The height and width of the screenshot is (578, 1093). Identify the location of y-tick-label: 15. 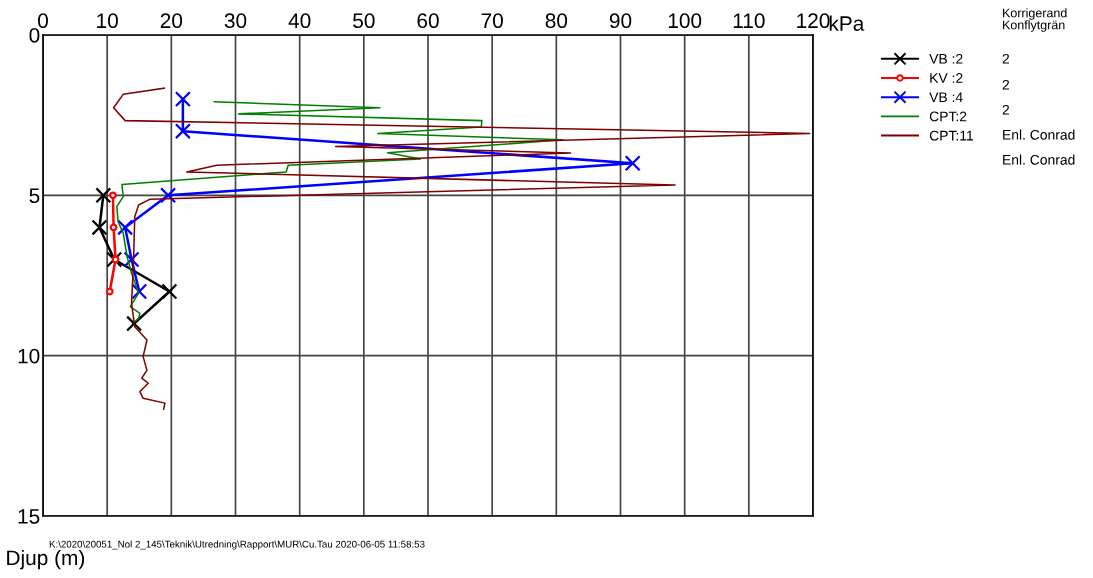
(29, 516).